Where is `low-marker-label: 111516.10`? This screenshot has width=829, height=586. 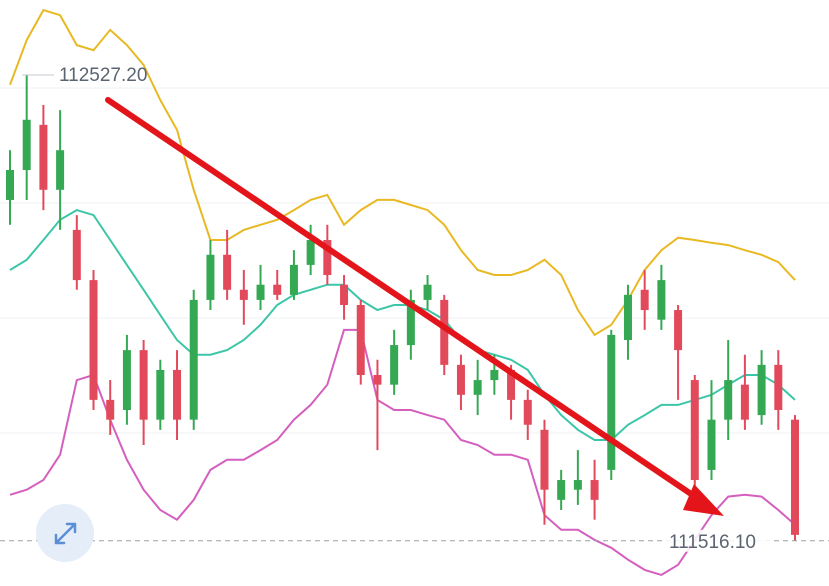 low-marker-label: 111516.10 is located at coordinates (712, 542).